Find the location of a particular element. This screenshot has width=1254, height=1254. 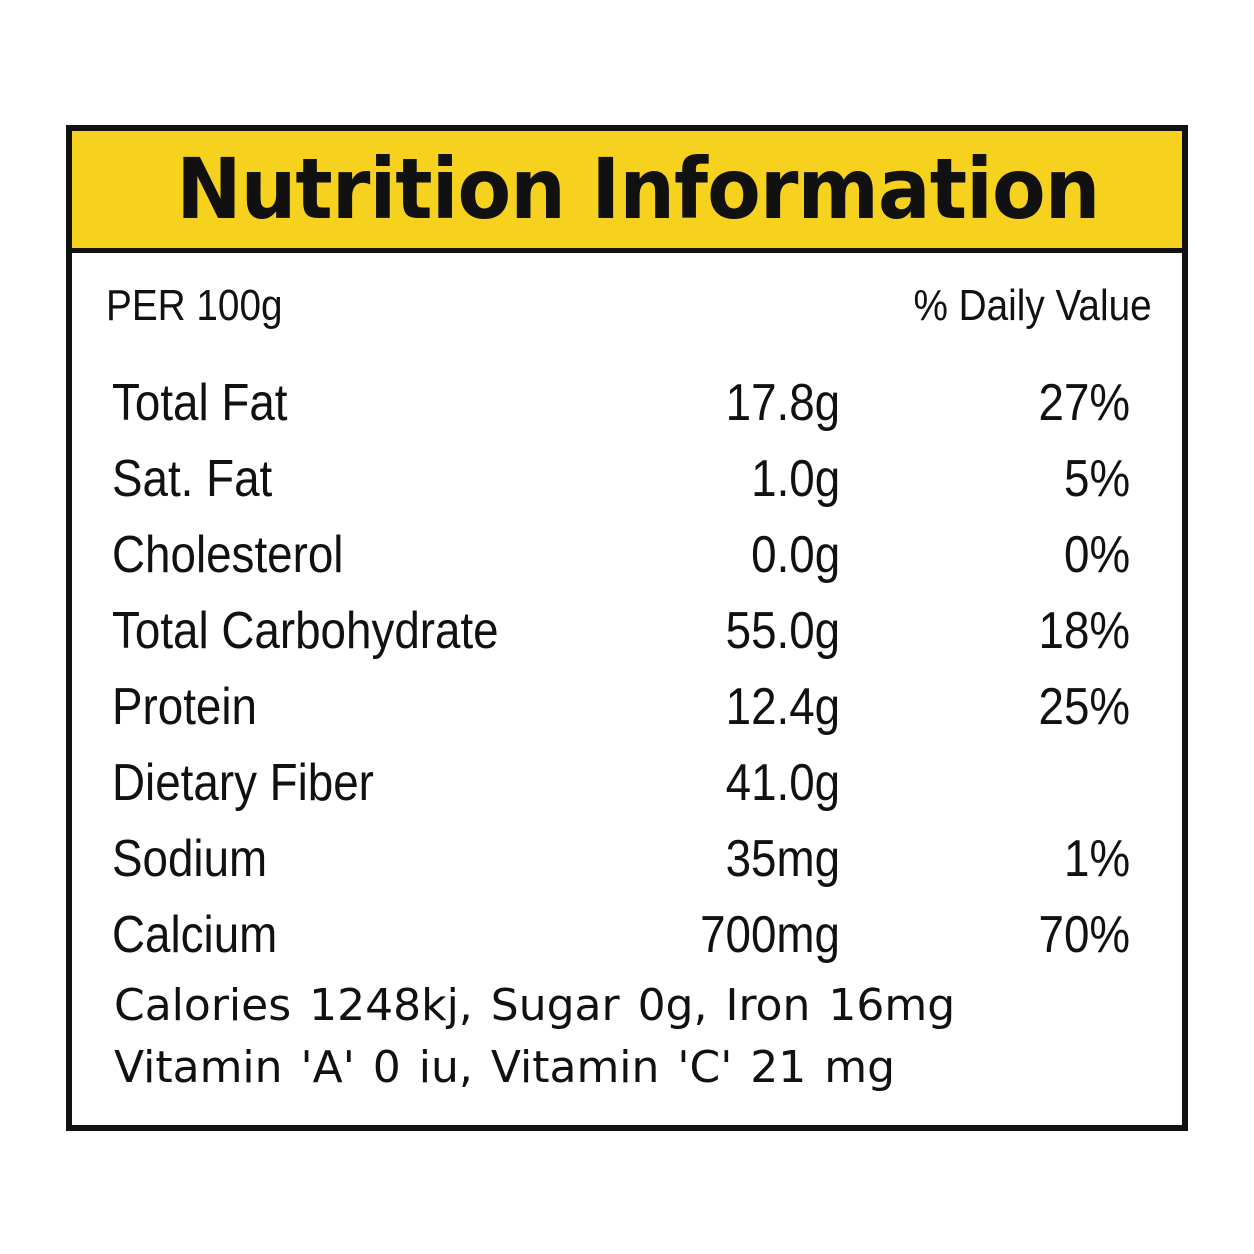

label-title: Nutrition Information is located at coordinates (638, 189).